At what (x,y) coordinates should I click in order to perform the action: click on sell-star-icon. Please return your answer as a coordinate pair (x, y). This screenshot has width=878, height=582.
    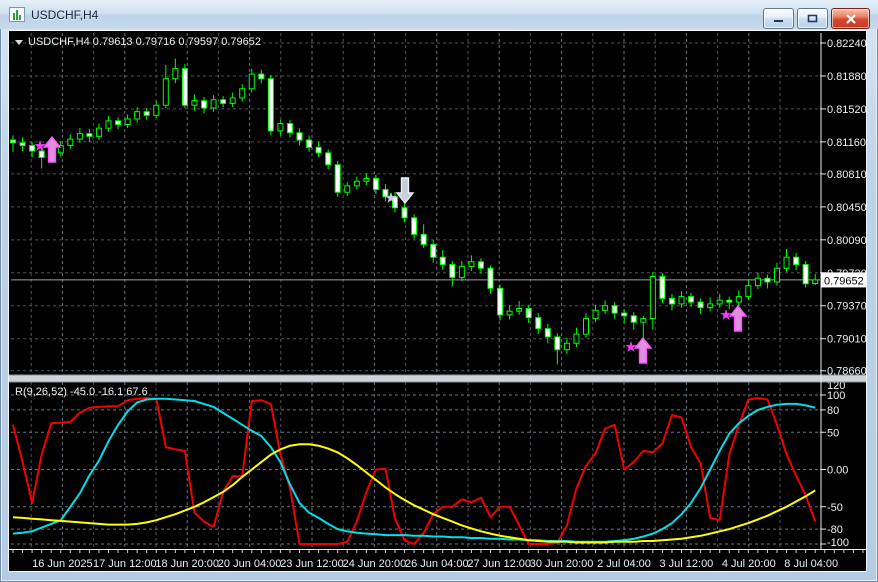
    Looking at the image, I should click on (391, 197).